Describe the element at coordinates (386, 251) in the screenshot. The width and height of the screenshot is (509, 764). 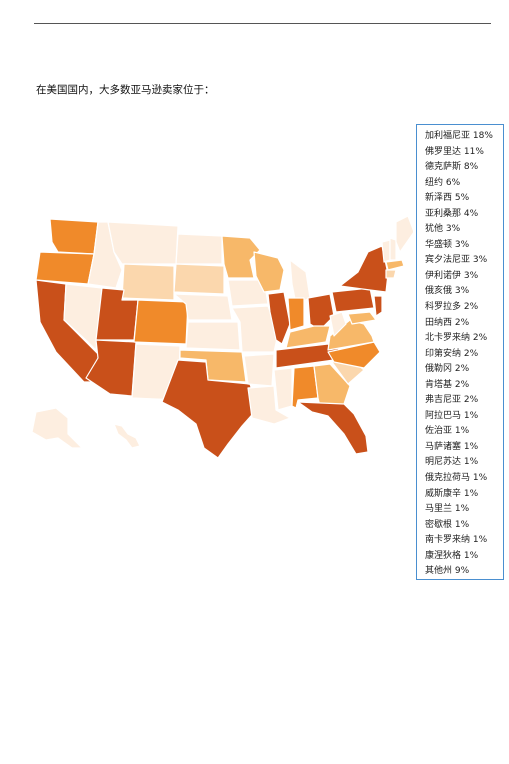
I see `state-vermont` at that location.